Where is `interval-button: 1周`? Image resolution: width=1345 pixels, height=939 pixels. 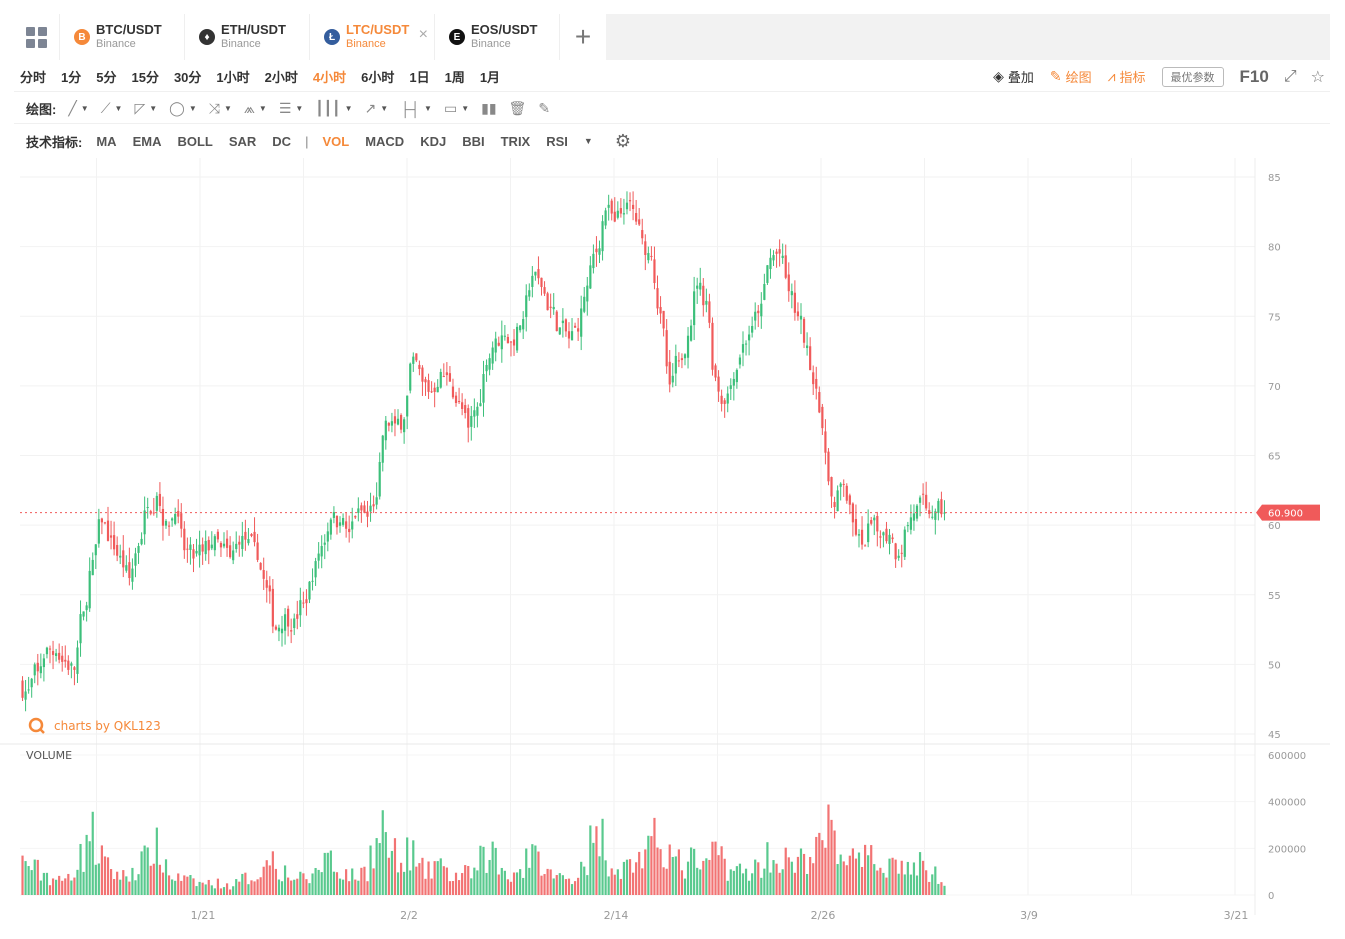
interval-button: 1周 is located at coordinates (454, 77).